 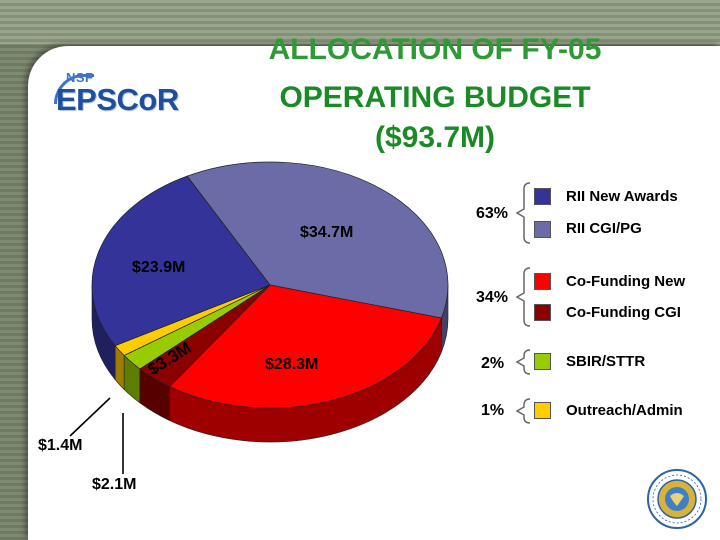 What do you see at coordinates (626, 281) in the screenshot?
I see `legend-label-cofunding-new: Co-Funding New` at bounding box center [626, 281].